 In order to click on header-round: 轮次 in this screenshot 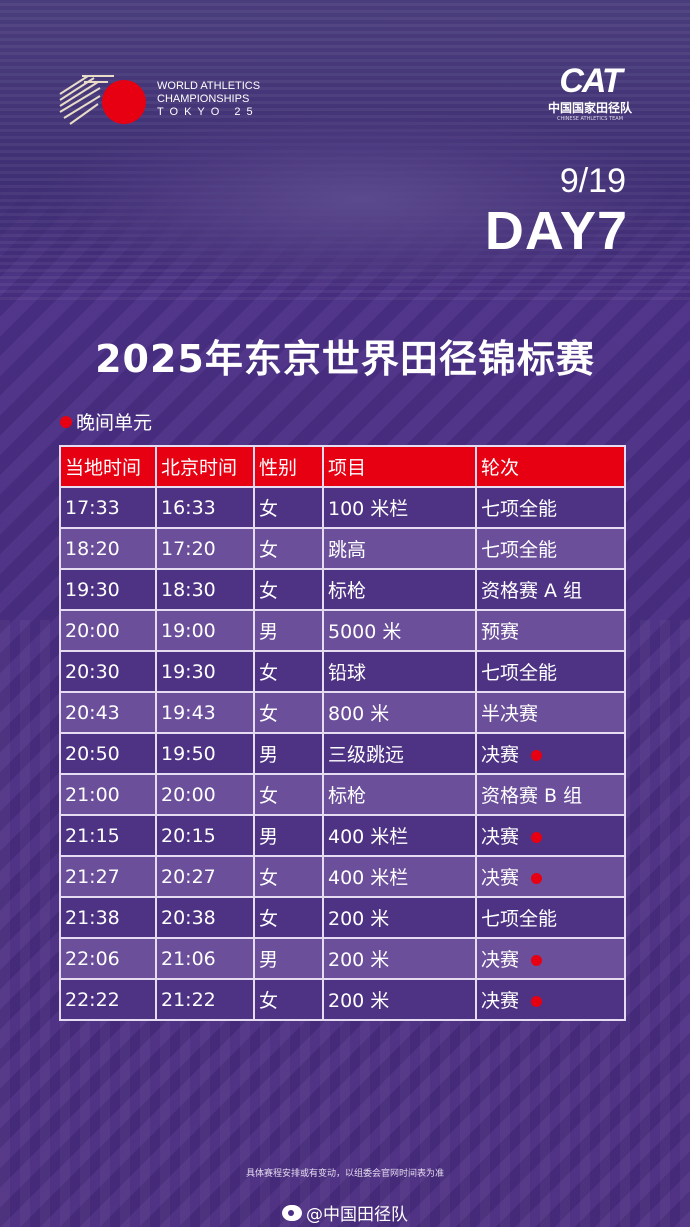, I will do `click(550, 466)`.